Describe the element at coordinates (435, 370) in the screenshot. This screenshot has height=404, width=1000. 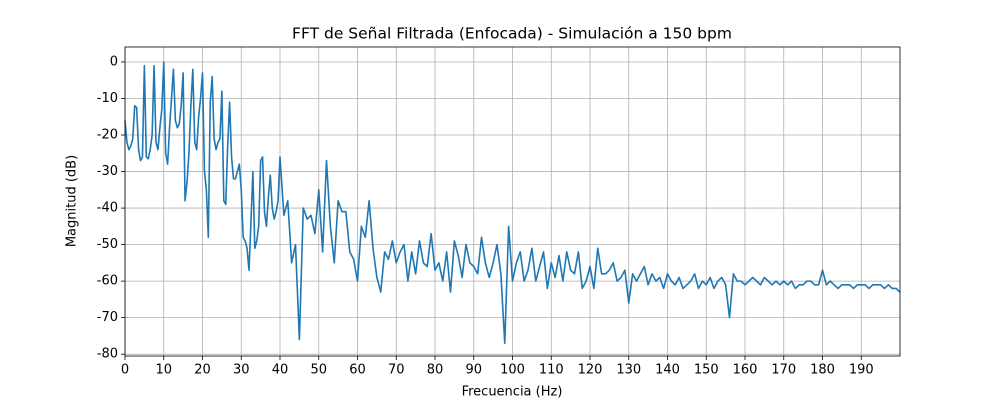
I see `x-tick-label: 80` at that location.